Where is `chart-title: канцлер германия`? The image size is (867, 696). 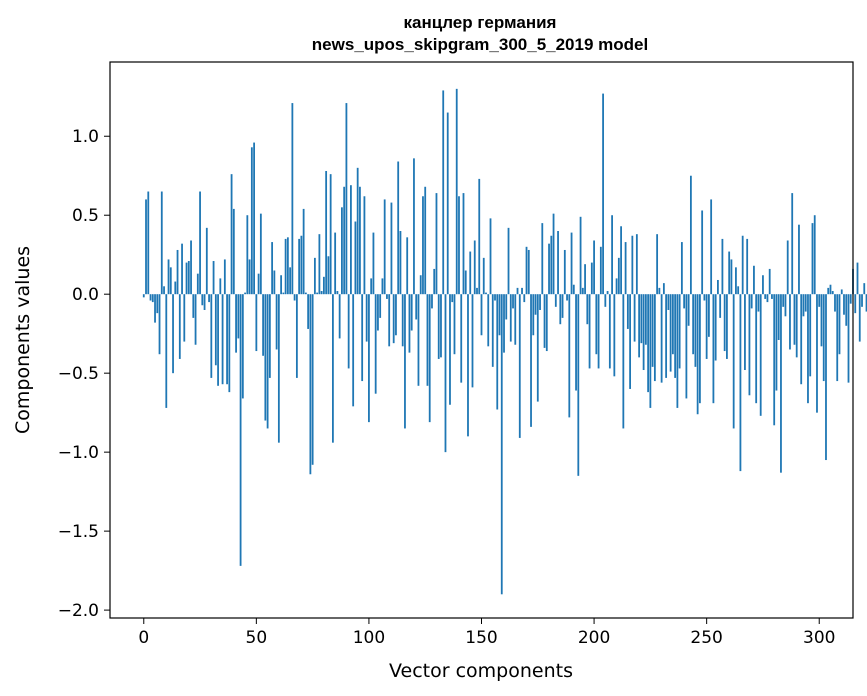 chart-title: канцлер германия is located at coordinates (480, 22).